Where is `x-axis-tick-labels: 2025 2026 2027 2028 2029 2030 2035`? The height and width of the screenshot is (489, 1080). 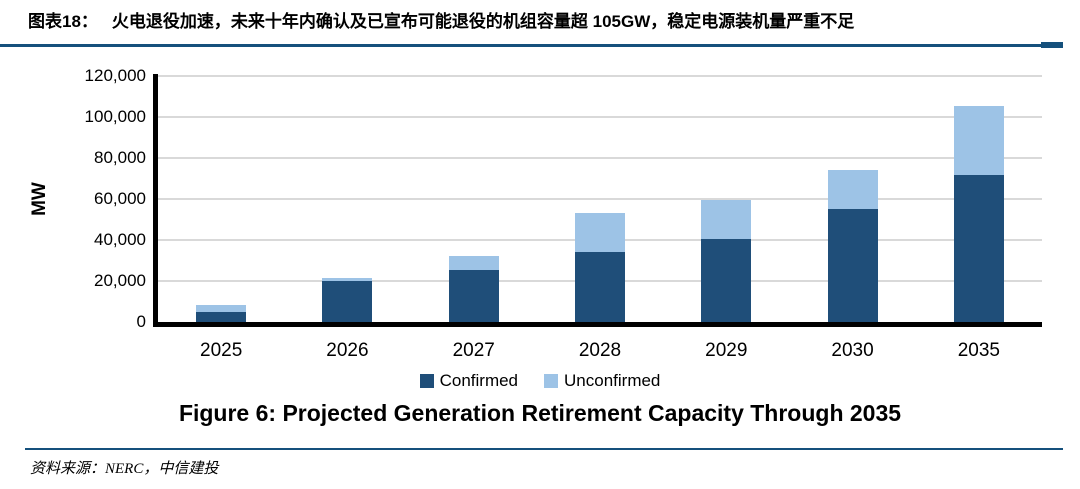 x-axis-tick-labels: 2025 2026 2027 2028 2029 2030 2035 is located at coordinates (600, 351).